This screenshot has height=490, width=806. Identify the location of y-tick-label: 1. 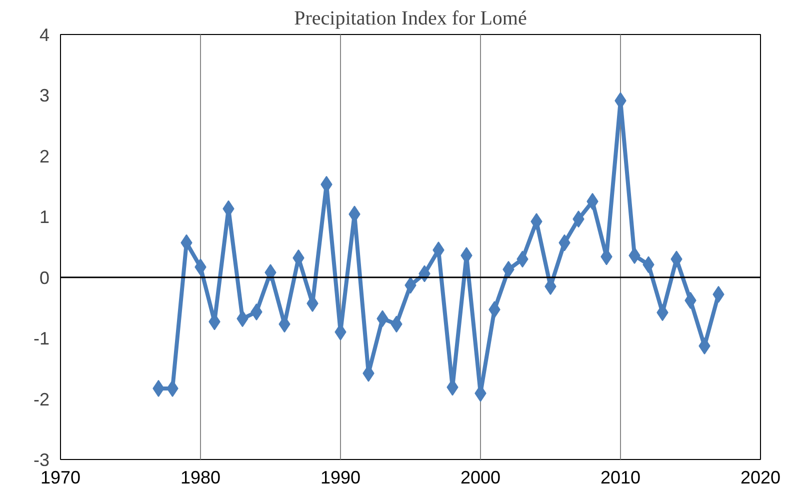
(44, 217).